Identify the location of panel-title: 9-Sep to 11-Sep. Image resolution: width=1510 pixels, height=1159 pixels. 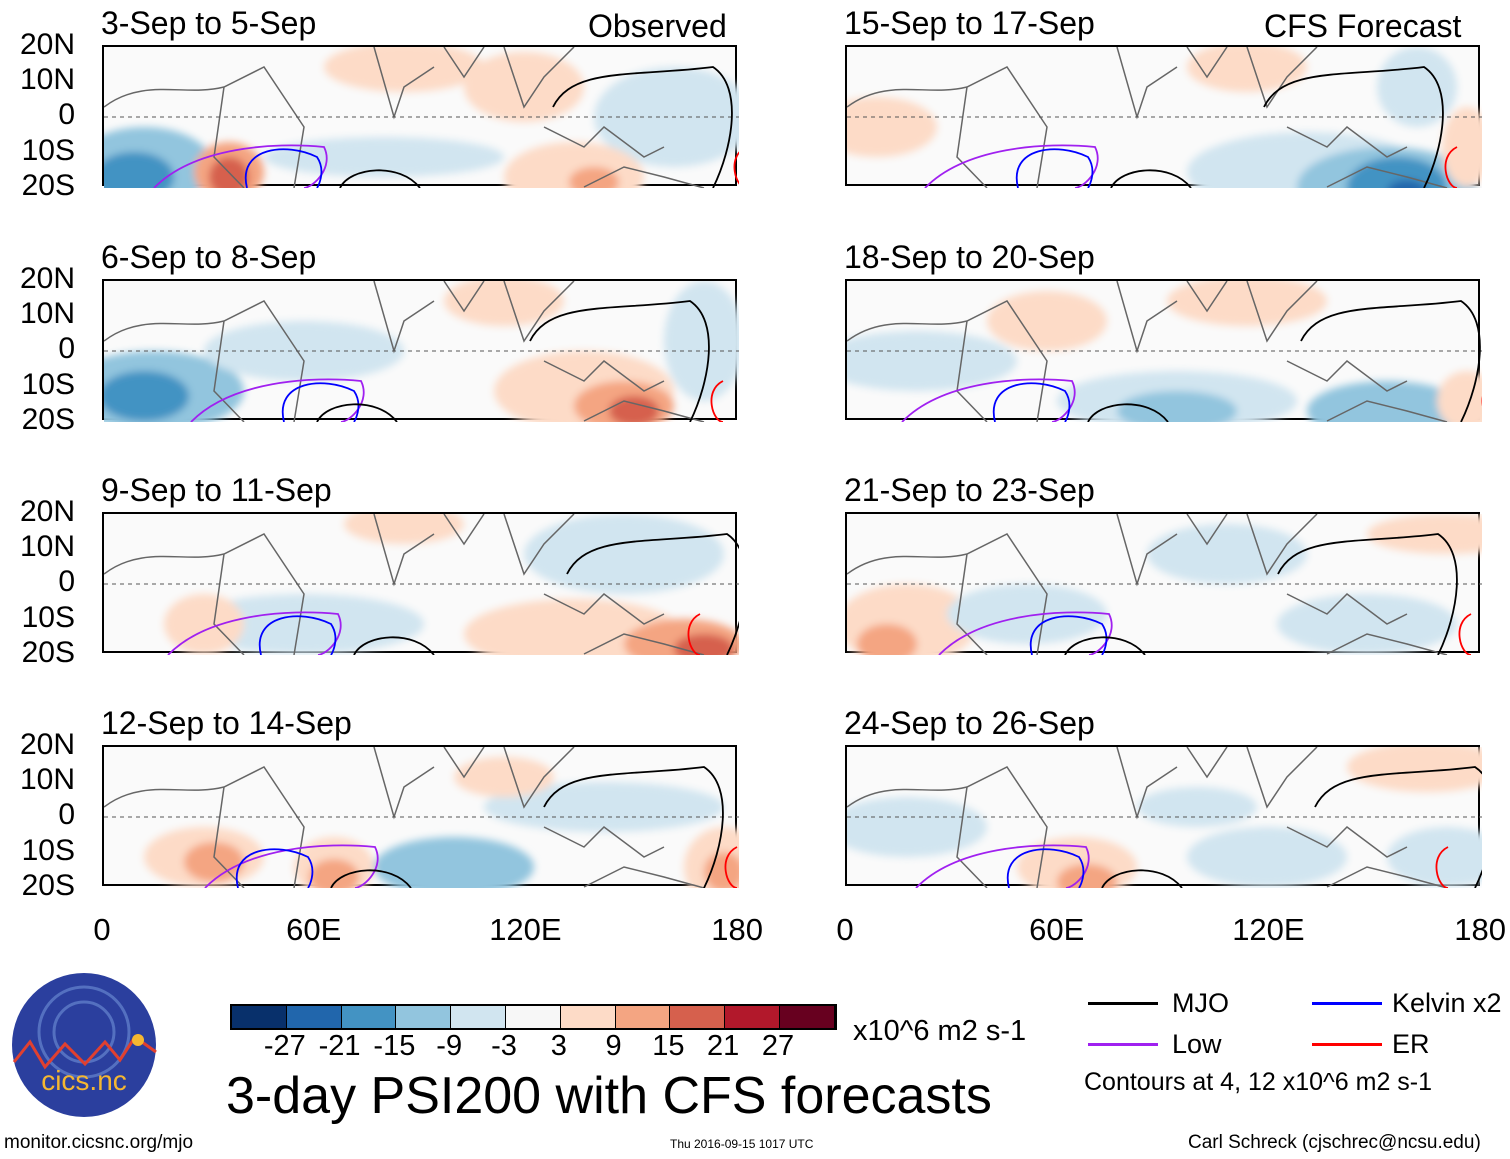
(216, 490).